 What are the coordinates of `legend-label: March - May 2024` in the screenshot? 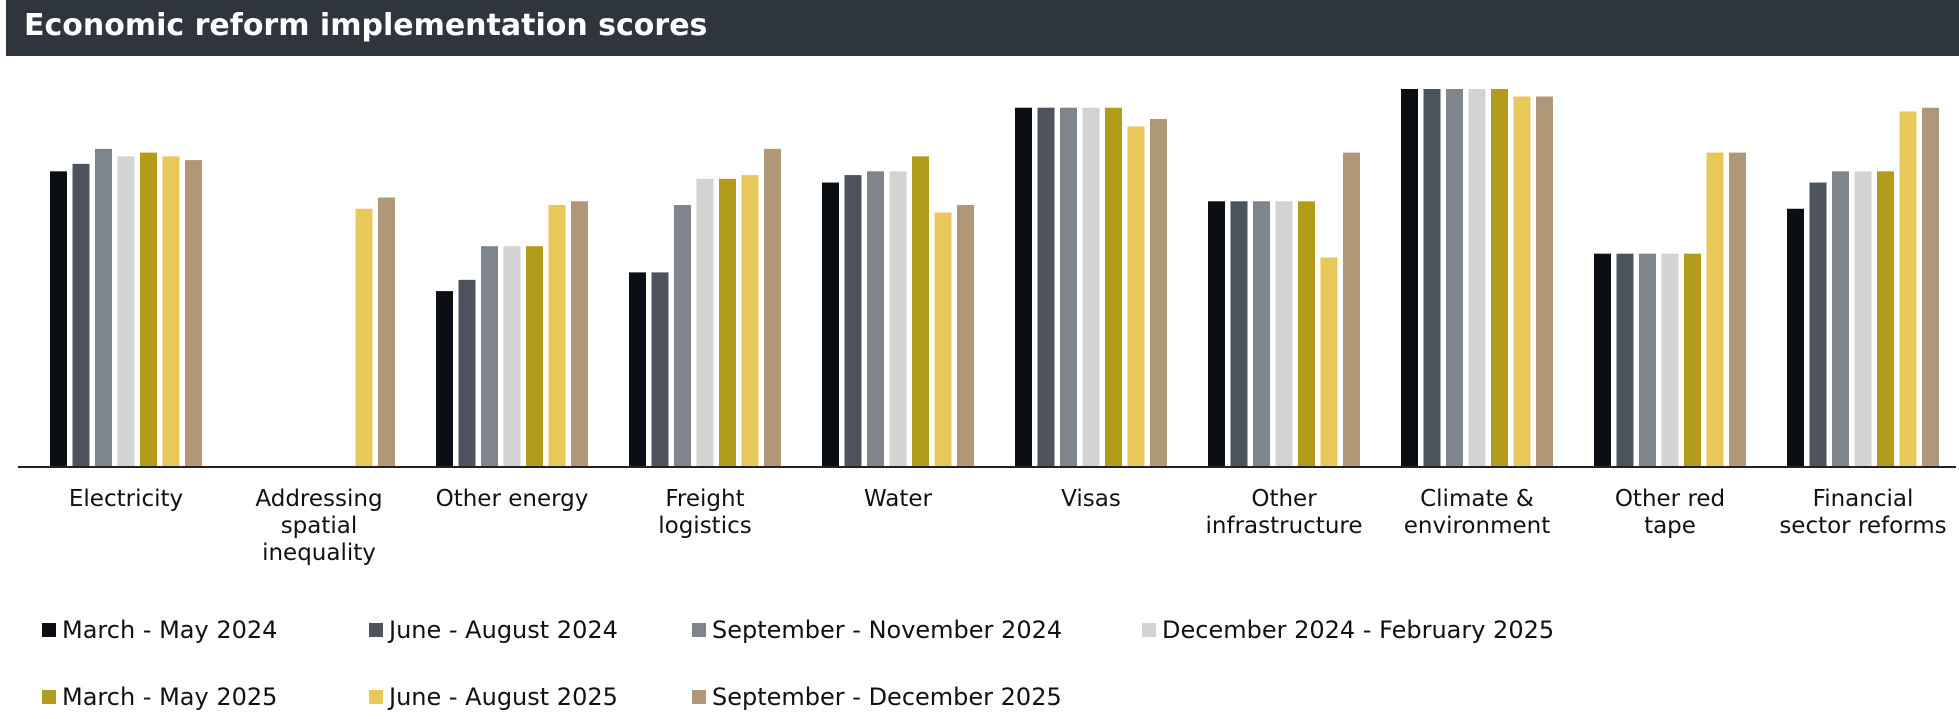 It's located at (170, 630).